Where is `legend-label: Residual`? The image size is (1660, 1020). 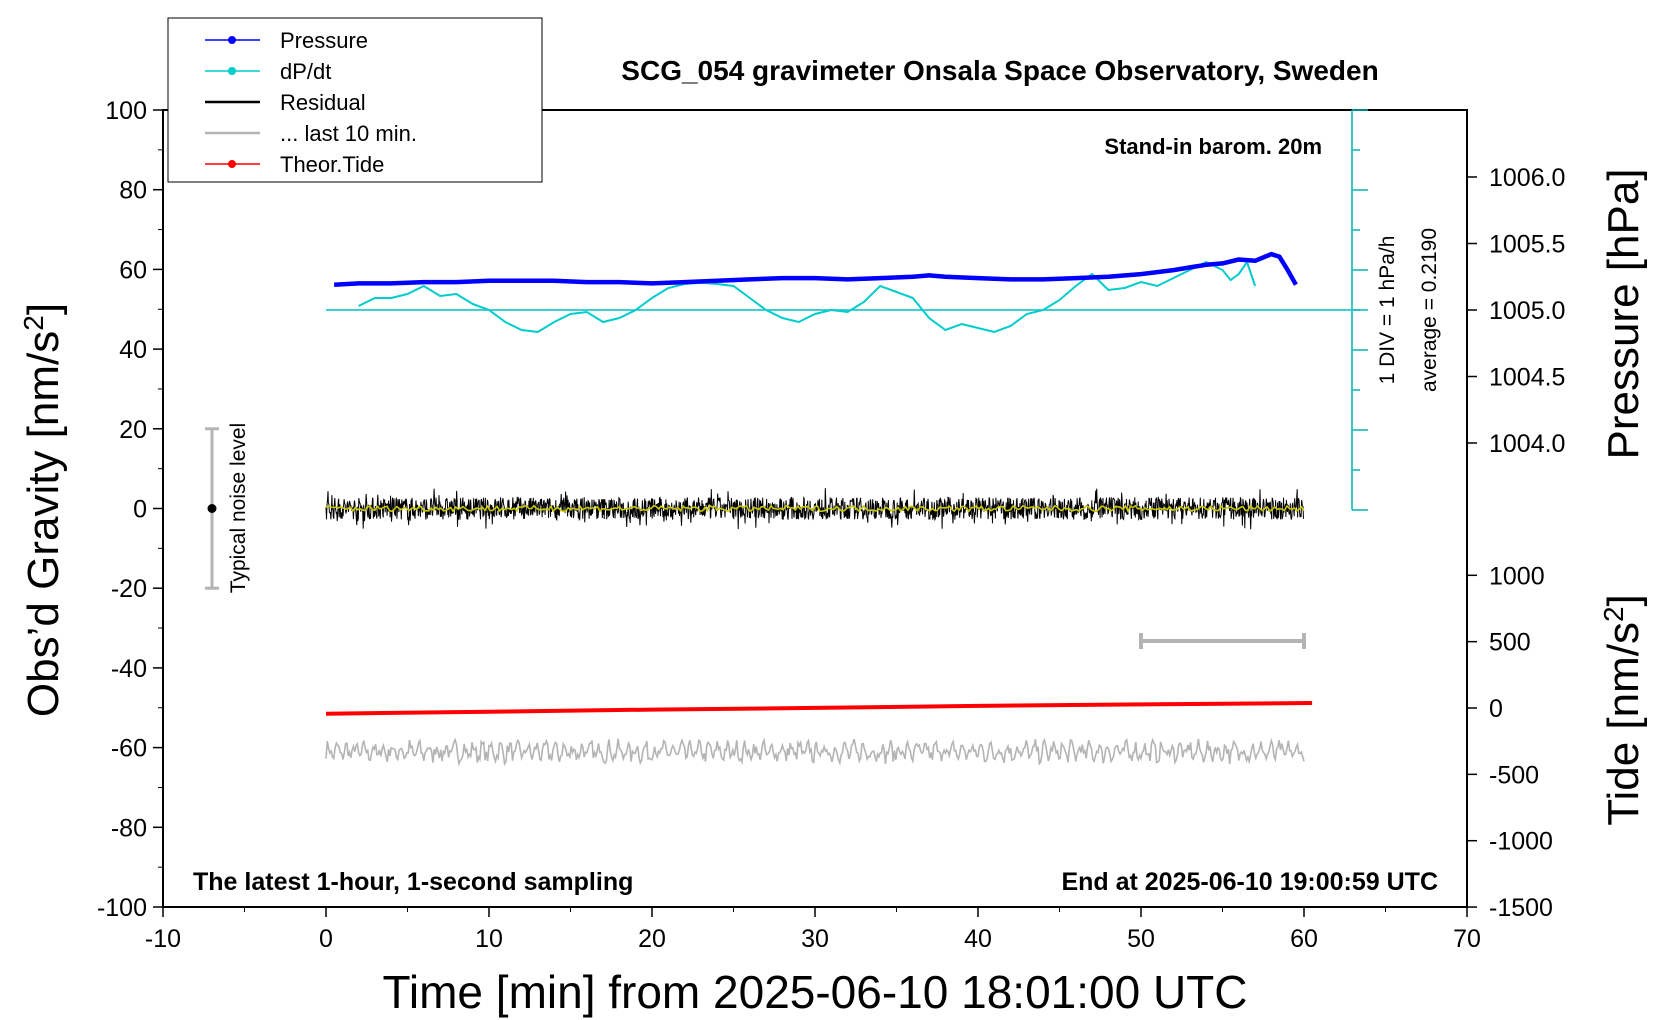
legend-label: Residual is located at coordinates (323, 102).